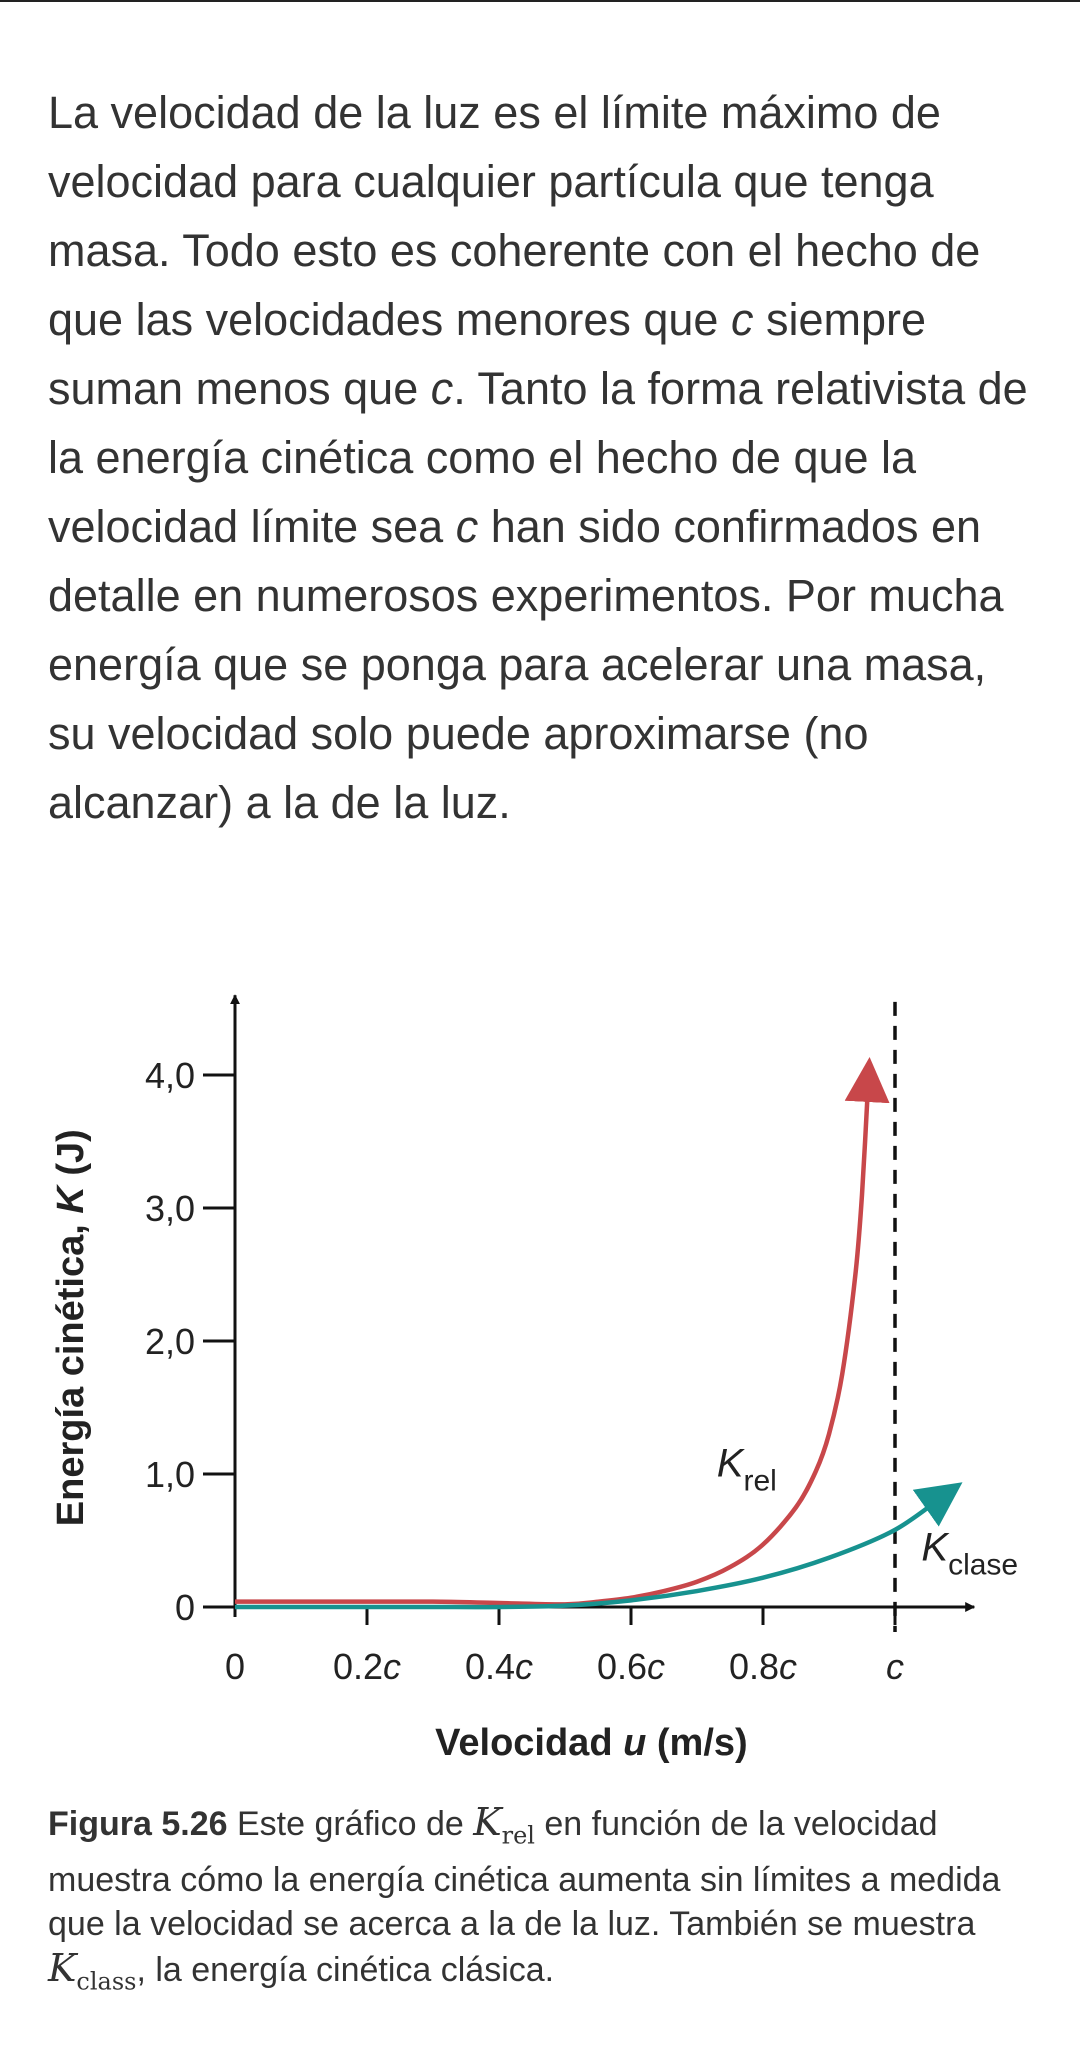 This screenshot has height=2064, width=1080. Describe the element at coordinates (350, 1824) in the screenshot. I see `caption-text-1: Este gráfico de` at that location.